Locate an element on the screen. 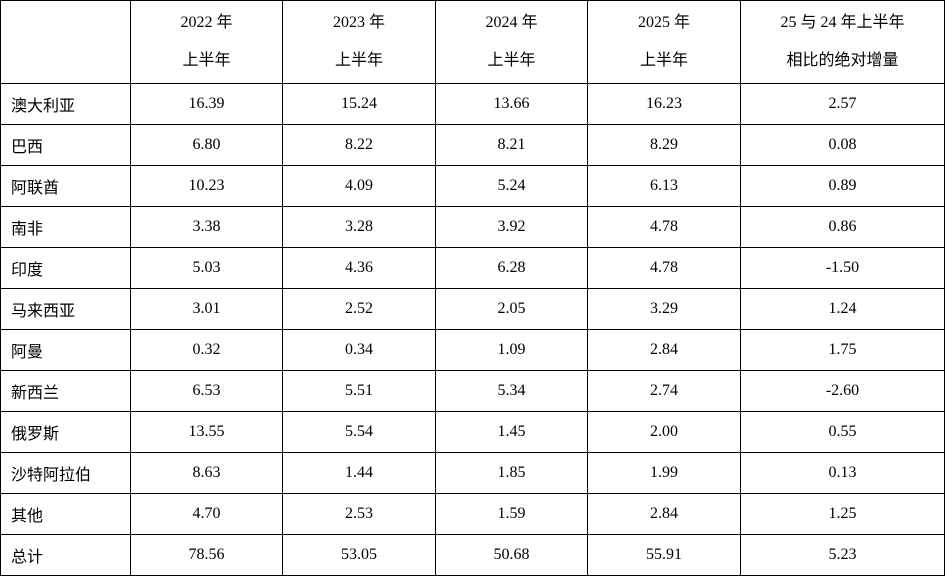  header-cell: 2023 年上半年 is located at coordinates (359, 42).